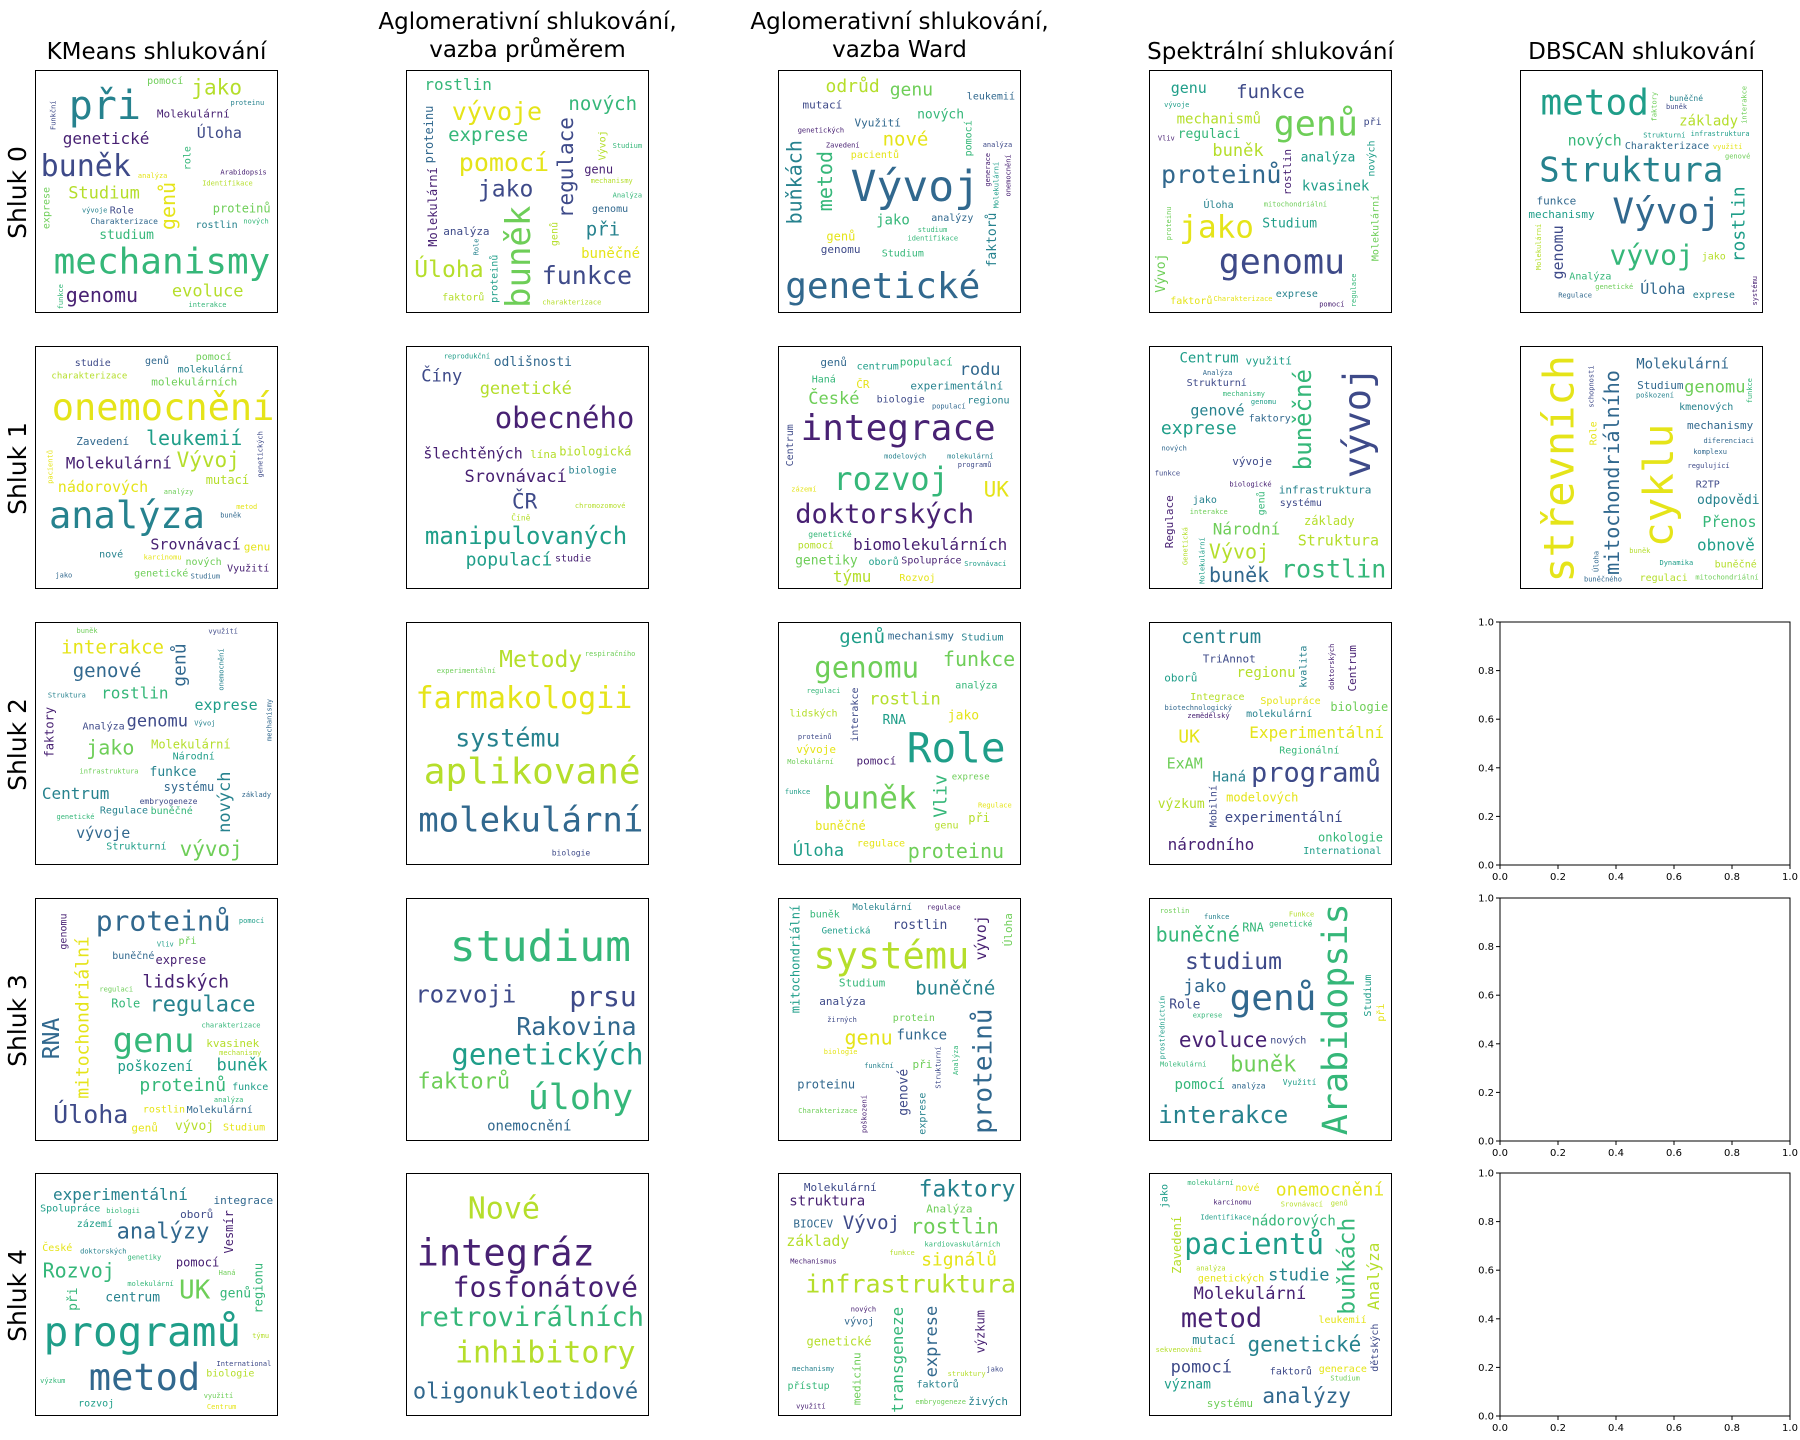 The height and width of the screenshot is (1440, 1800). What do you see at coordinates (1208, 716) in the screenshot?
I see `wordcloud-word: zemědělský` at bounding box center [1208, 716].